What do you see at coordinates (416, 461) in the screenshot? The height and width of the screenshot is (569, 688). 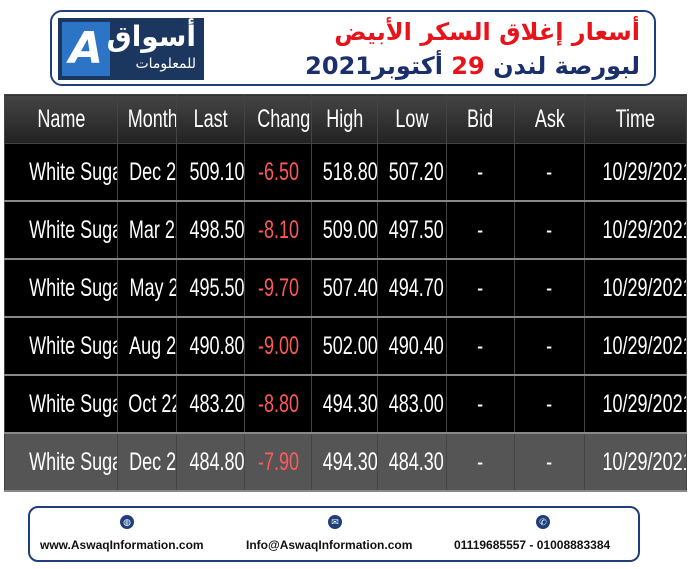 I see `cell-text: 484.30` at bounding box center [416, 461].